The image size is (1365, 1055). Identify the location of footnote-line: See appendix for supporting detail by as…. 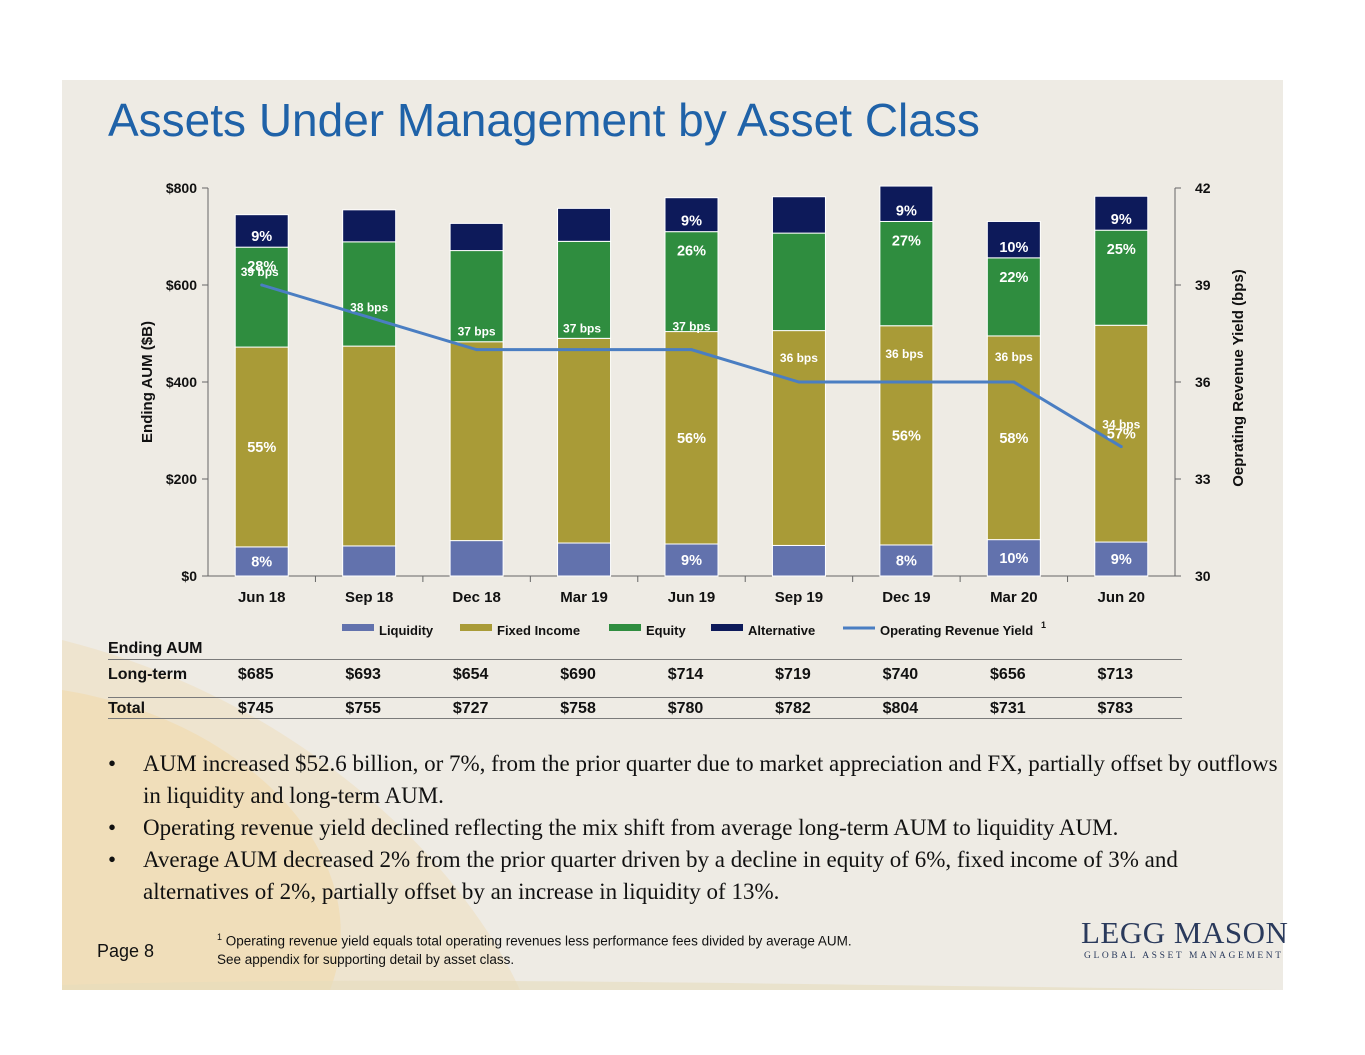
(366, 959).